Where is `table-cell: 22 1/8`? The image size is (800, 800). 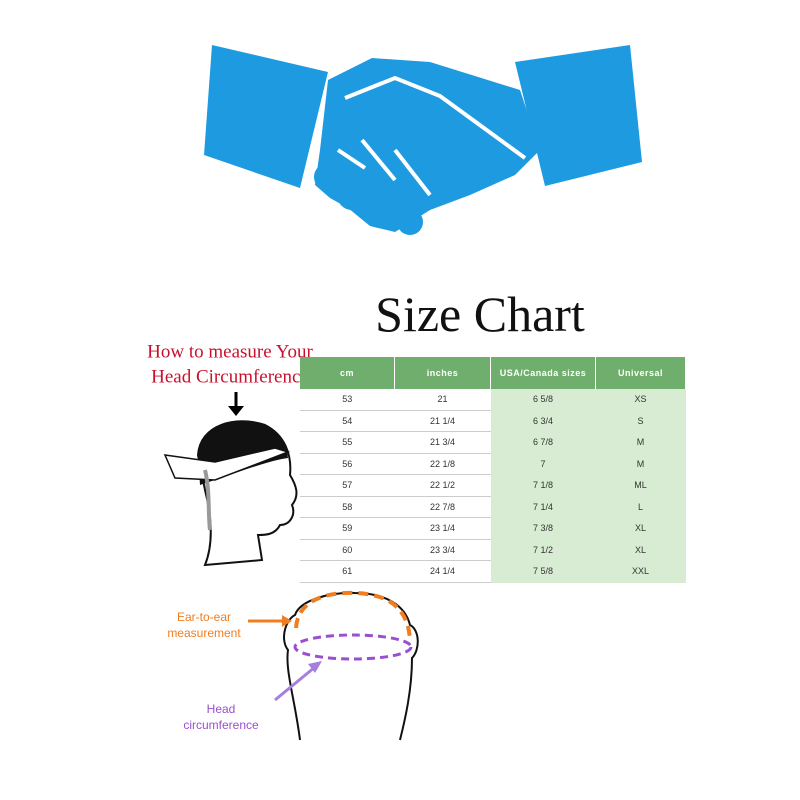
table-cell: 22 1/8 is located at coordinates (442, 464).